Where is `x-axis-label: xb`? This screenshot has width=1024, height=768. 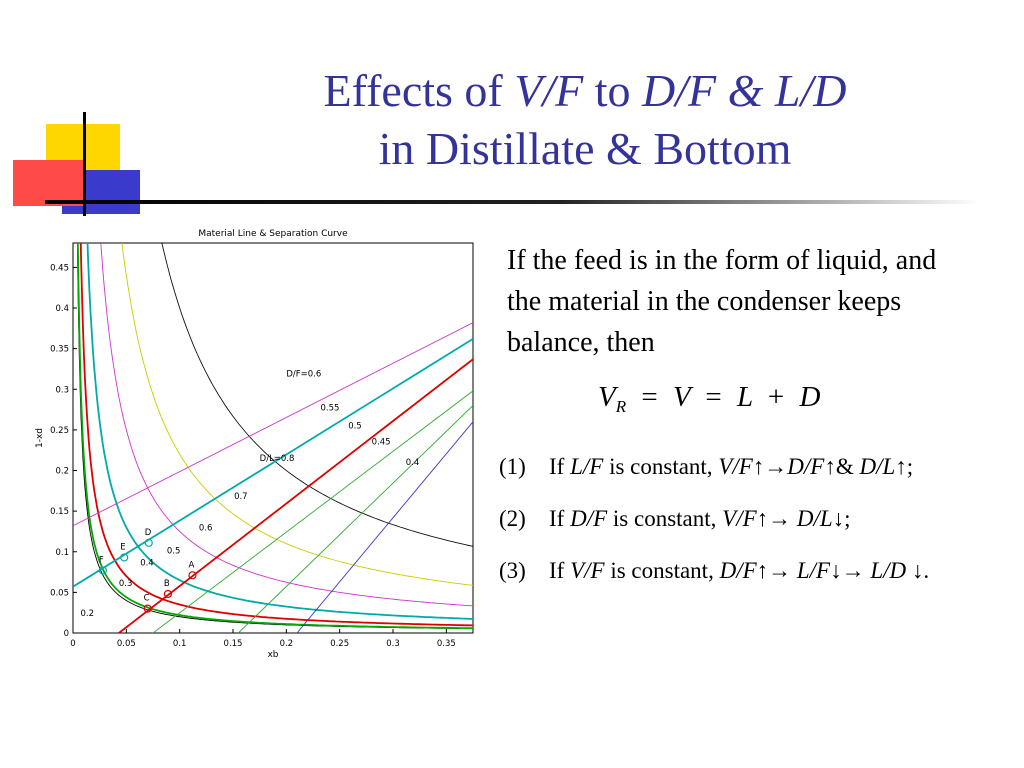 x-axis-label: xb is located at coordinates (272, 655).